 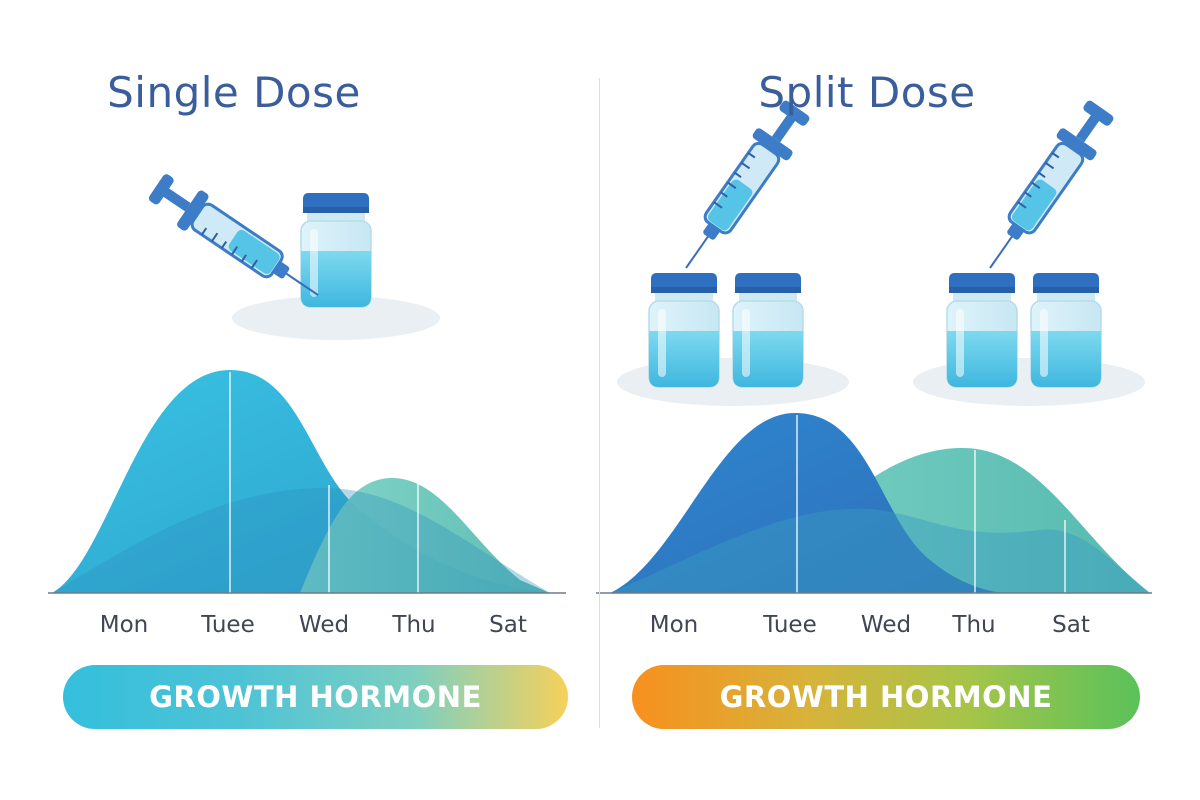 I want to click on split-dose-chart, so click(x=874, y=503).